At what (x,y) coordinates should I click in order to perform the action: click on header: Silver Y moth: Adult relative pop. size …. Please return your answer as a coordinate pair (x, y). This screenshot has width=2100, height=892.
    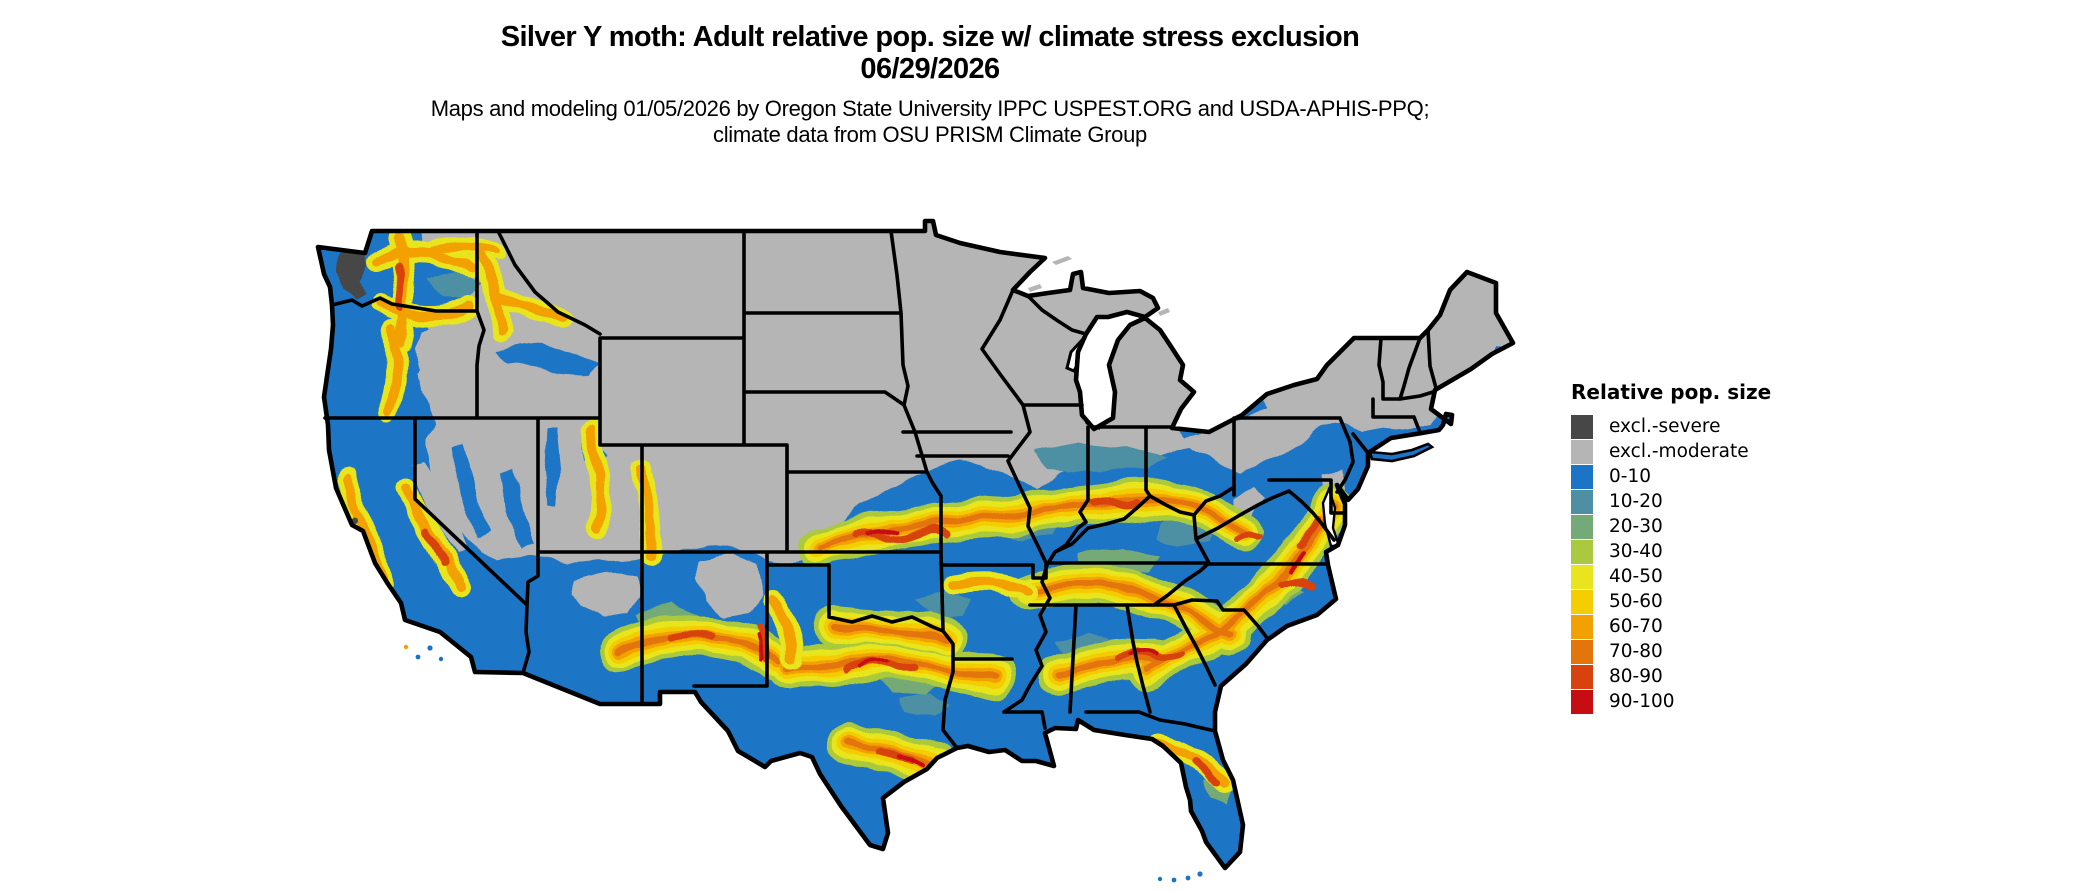
    Looking at the image, I should click on (930, 84).